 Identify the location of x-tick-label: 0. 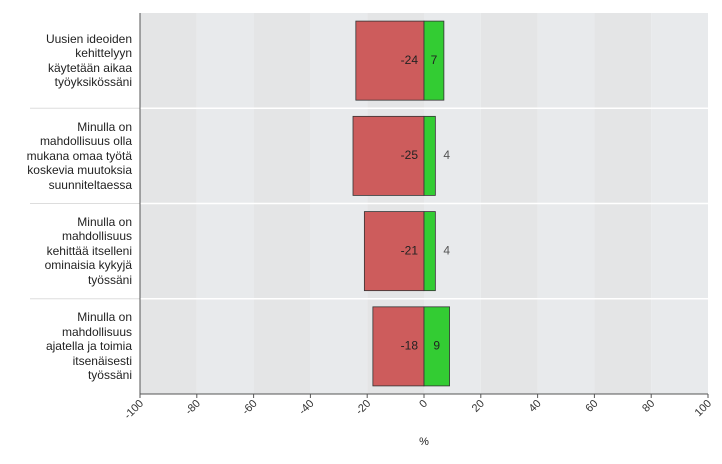
(423, 404).